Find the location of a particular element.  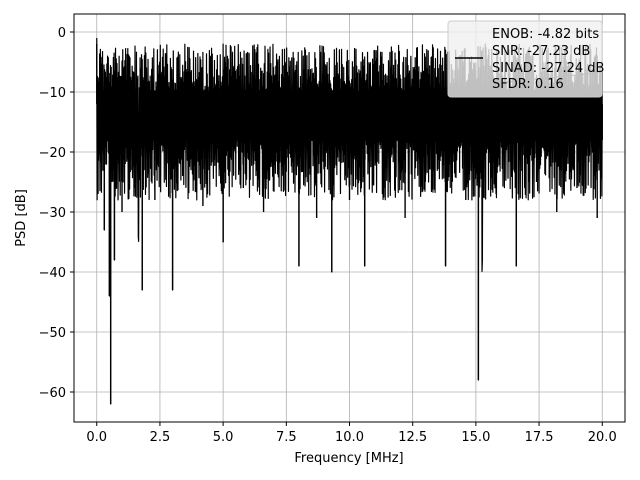

legend-entry-sinad: SINAD: -27.24 dB is located at coordinates (548, 68).